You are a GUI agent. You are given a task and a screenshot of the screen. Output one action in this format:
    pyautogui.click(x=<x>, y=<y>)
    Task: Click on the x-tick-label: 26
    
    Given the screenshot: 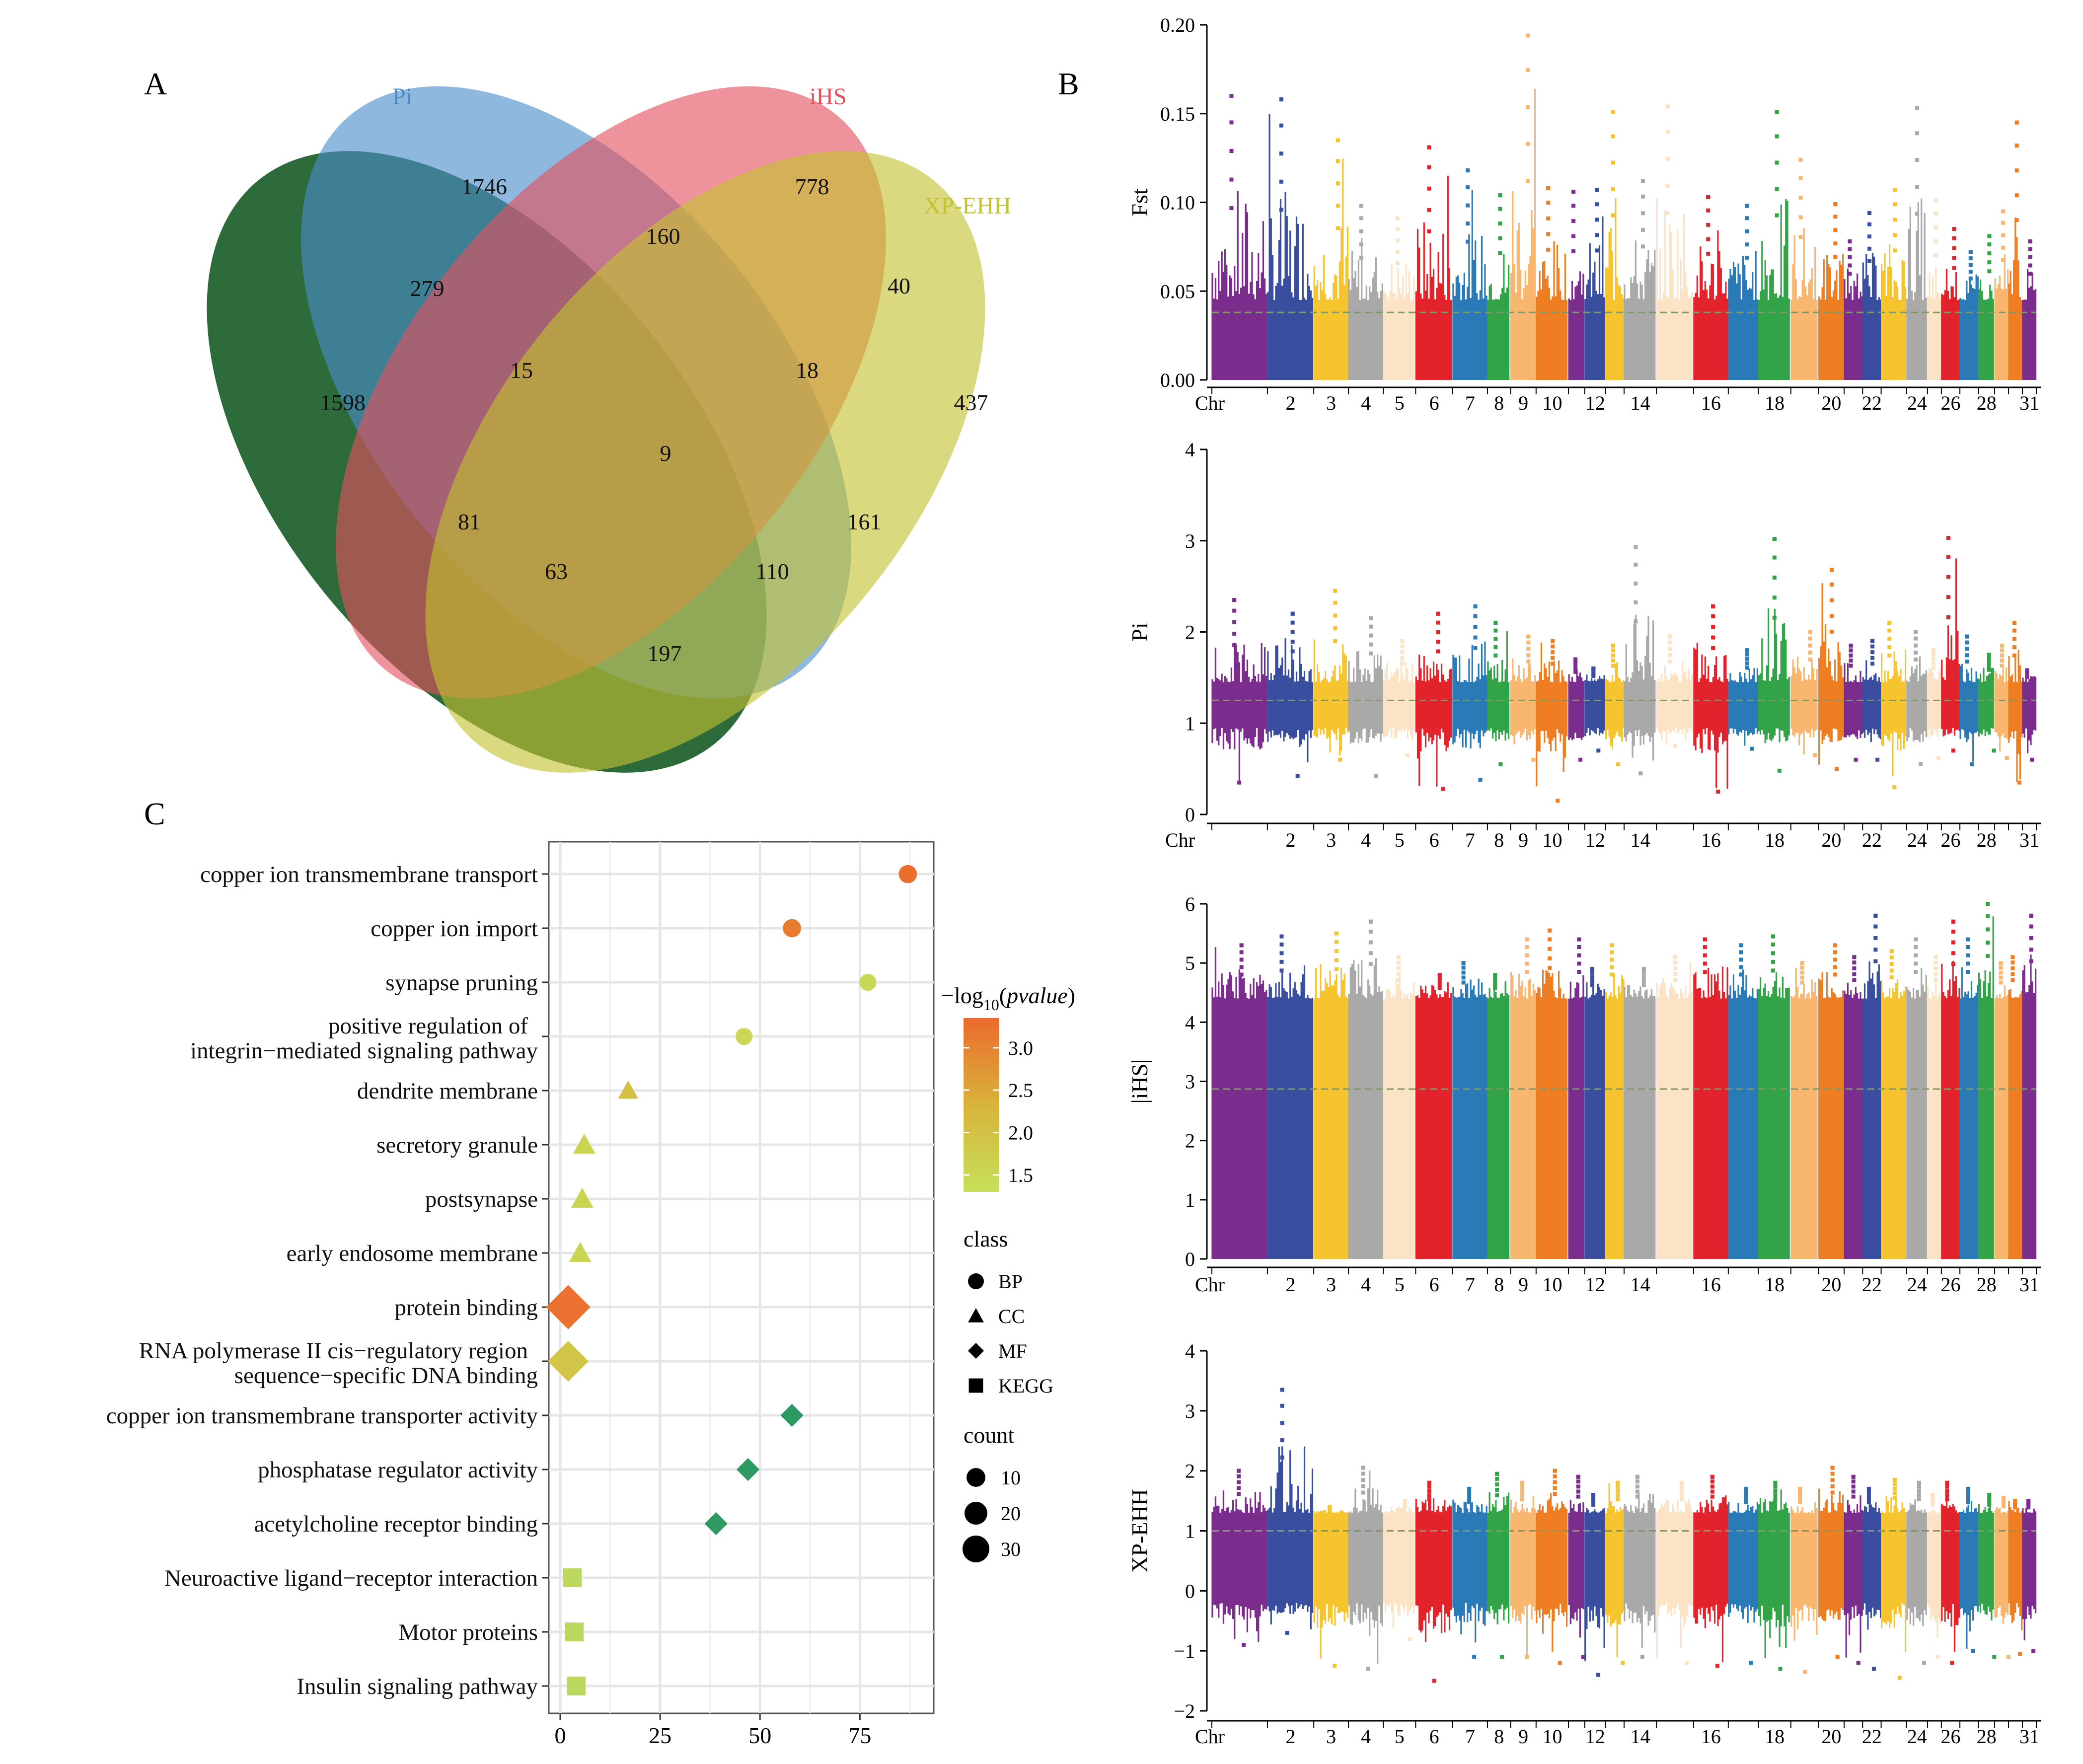 What is the action you would take?
    pyautogui.click(x=1950, y=840)
    